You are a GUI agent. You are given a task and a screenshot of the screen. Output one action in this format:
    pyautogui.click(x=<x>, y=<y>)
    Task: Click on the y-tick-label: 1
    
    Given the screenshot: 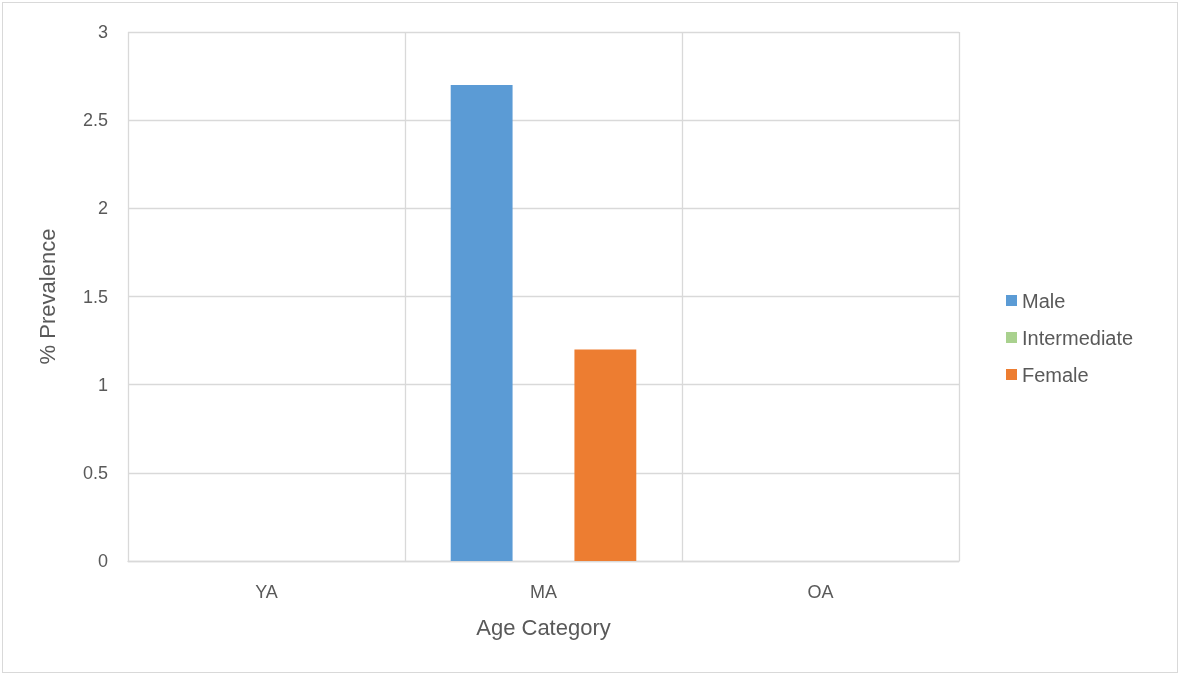 What is the action you would take?
    pyautogui.click(x=102, y=384)
    